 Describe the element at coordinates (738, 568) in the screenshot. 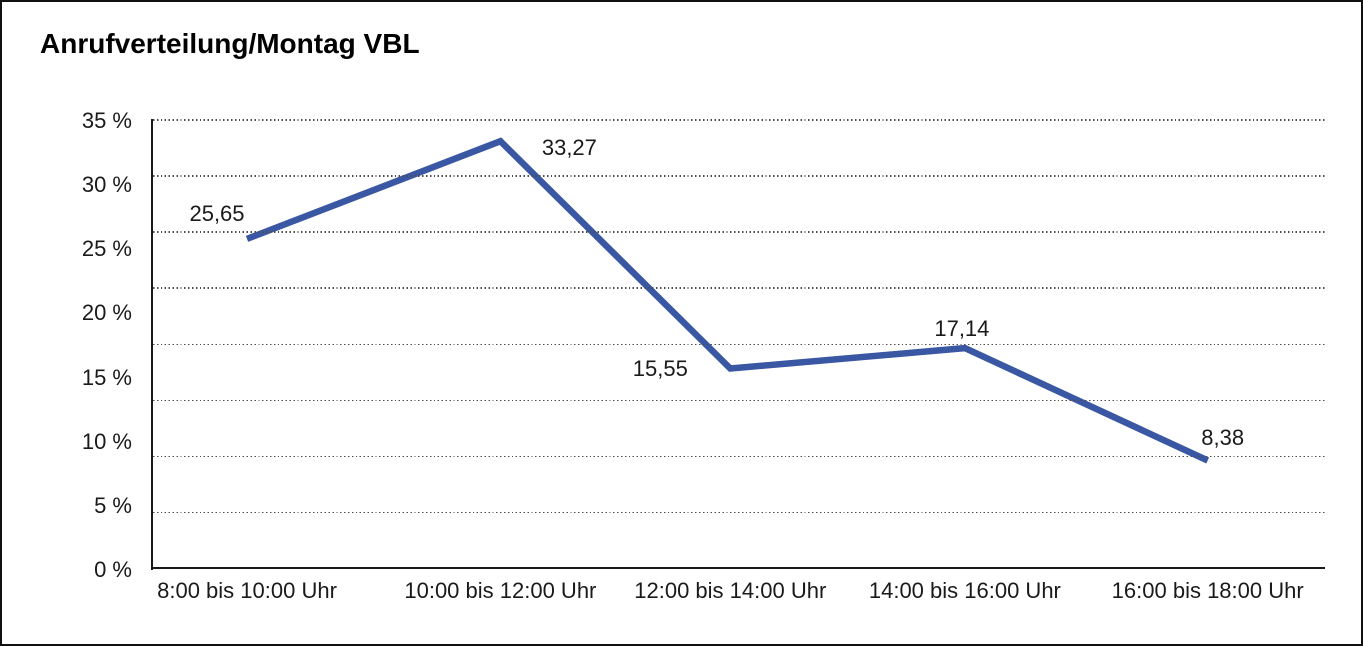

I see `x-axis-line` at that location.